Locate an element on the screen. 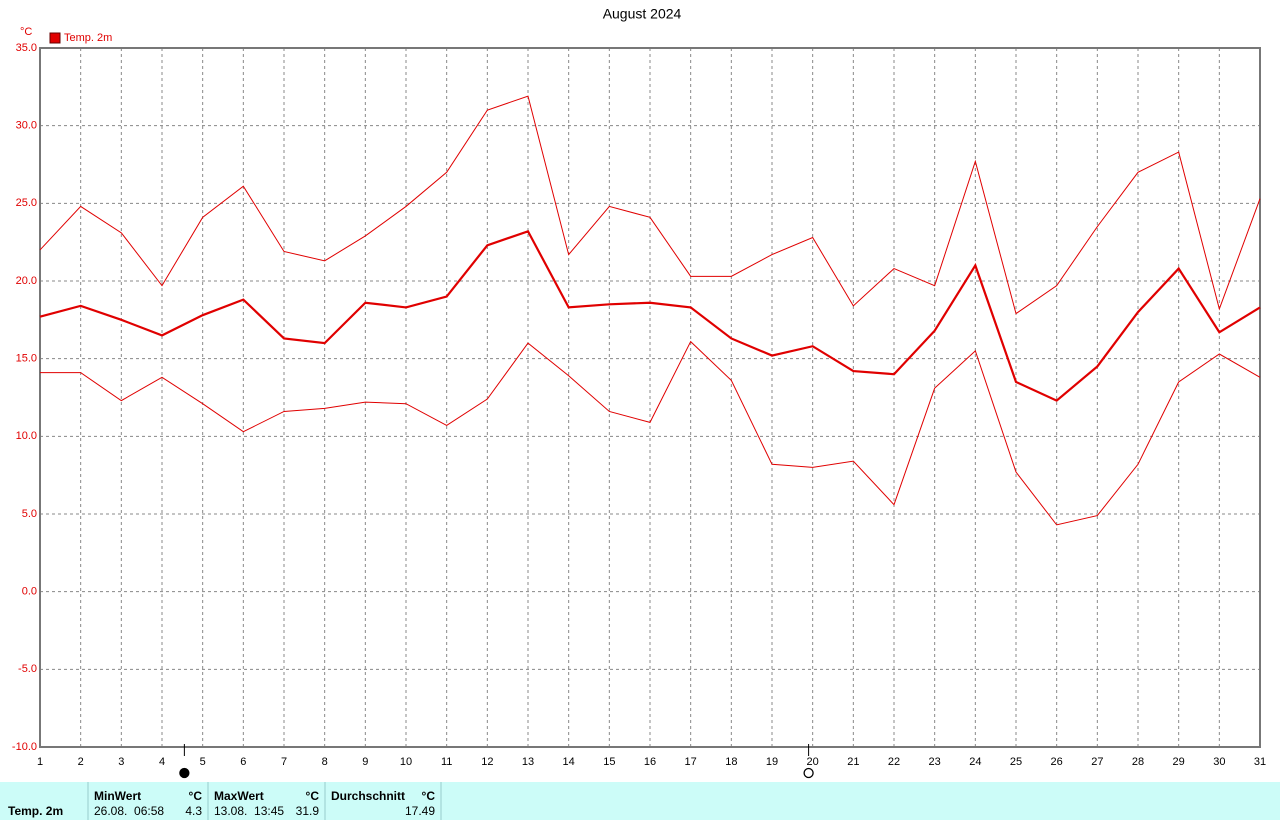  x-tick-label: 9 is located at coordinates (365, 762).